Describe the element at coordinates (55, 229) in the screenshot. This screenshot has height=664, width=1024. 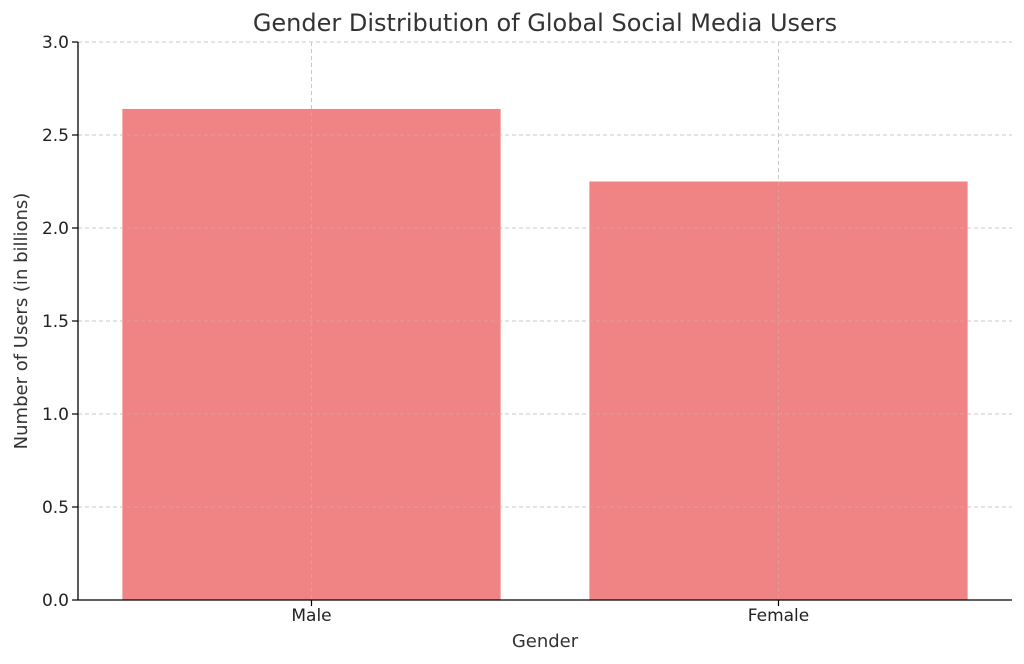
I see `y-tick-label: 2.0` at that location.